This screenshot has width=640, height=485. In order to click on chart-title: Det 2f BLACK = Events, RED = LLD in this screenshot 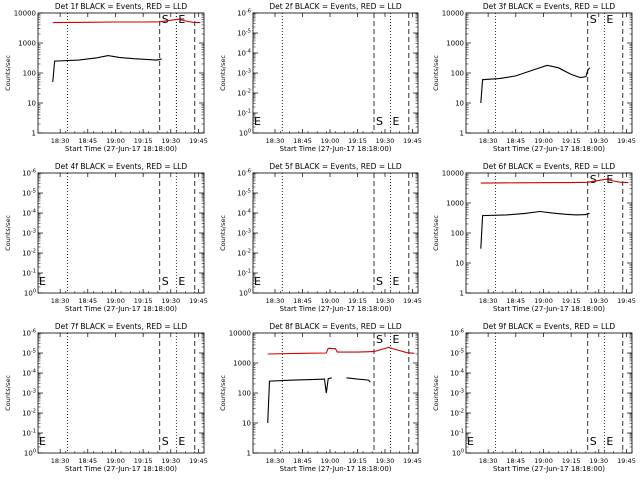, I will do `click(335, 6)`.